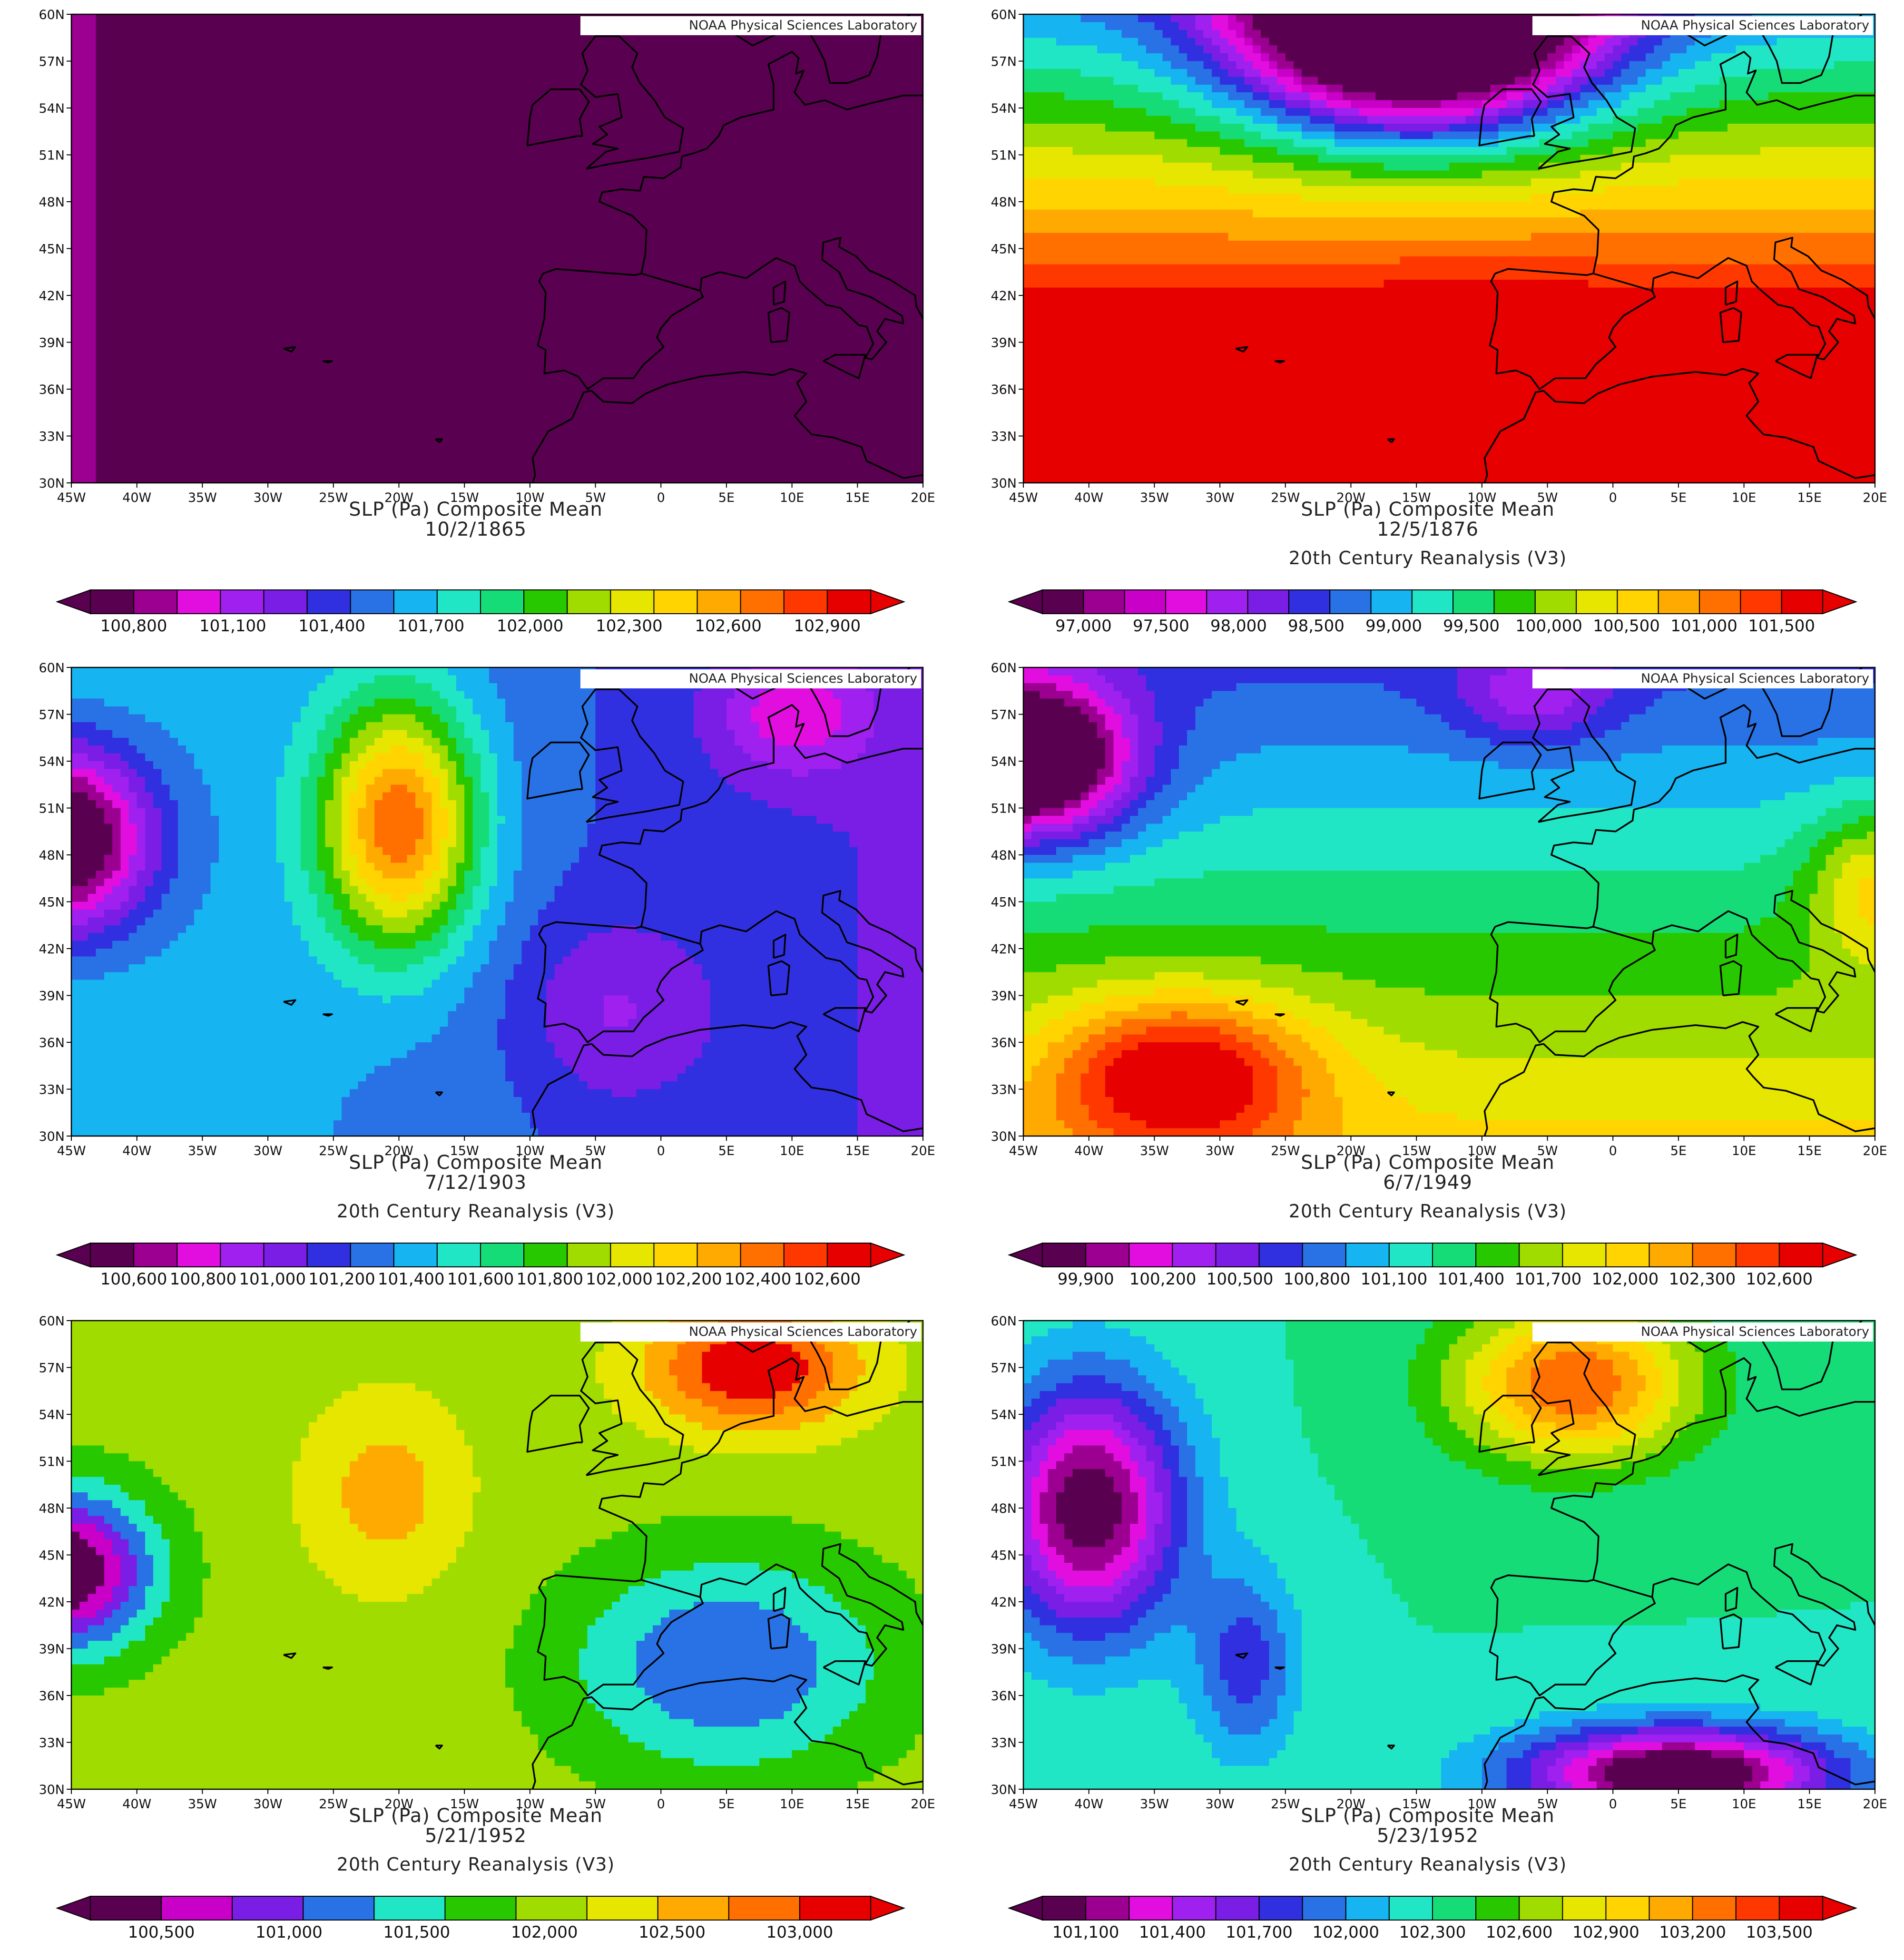  Describe the element at coordinates (1023, 1151) in the screenshot. I see `lon-tick-label: 45W` at that location.